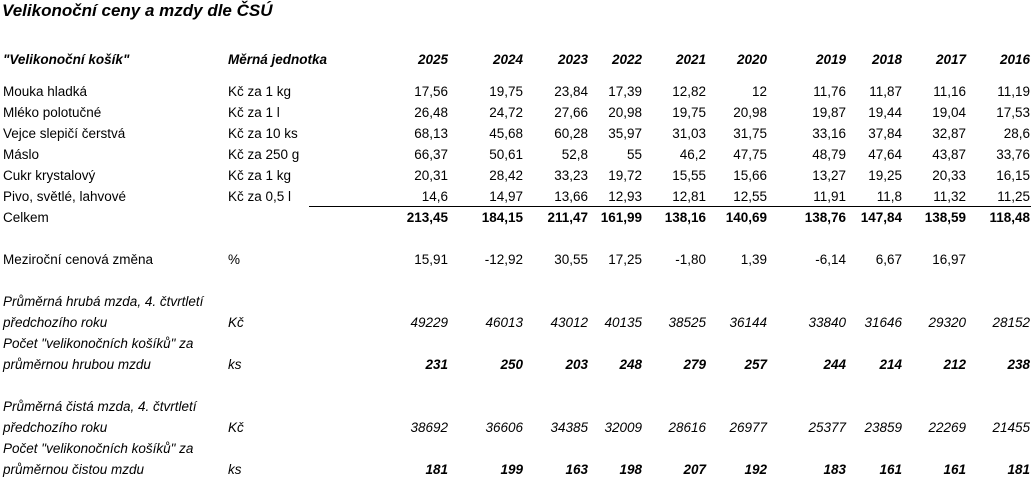 The image size is (1033, 487). What do you see at coordinates (625, 259) in the screenshot?
I see `change-cell: 17,25` at bounding box center [625, 259].